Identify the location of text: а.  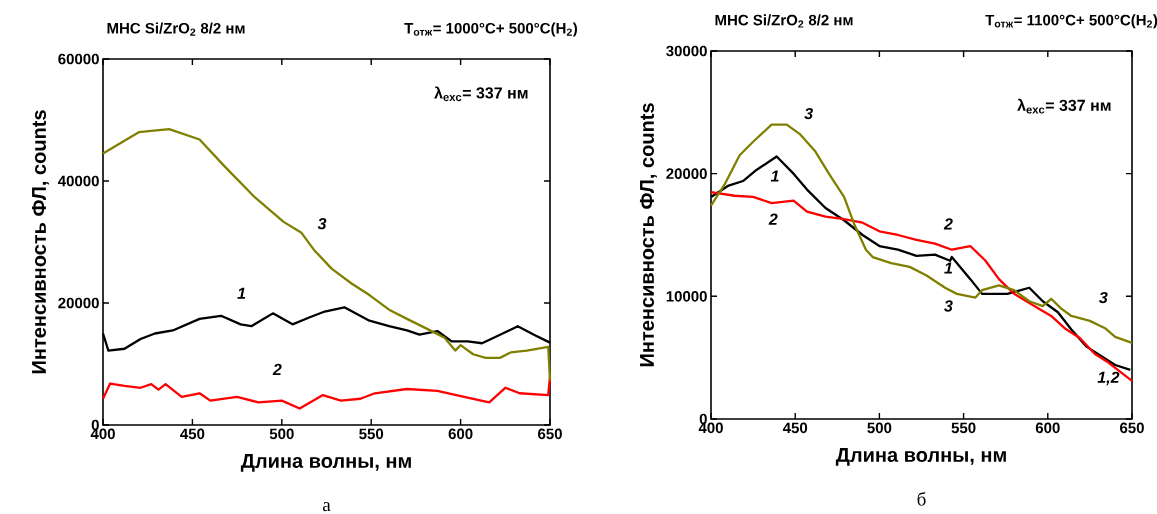
(326, 507).